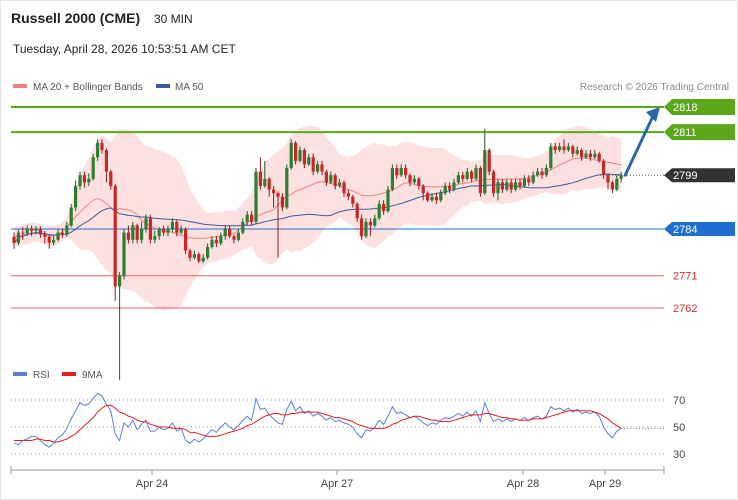 Image resolution: width=738 pixels, height=500 pixels. What do you see at coordinates (20, 374) in the screenshot?
I see `rsi-legend-swatch` at bounding box center [20, 374].